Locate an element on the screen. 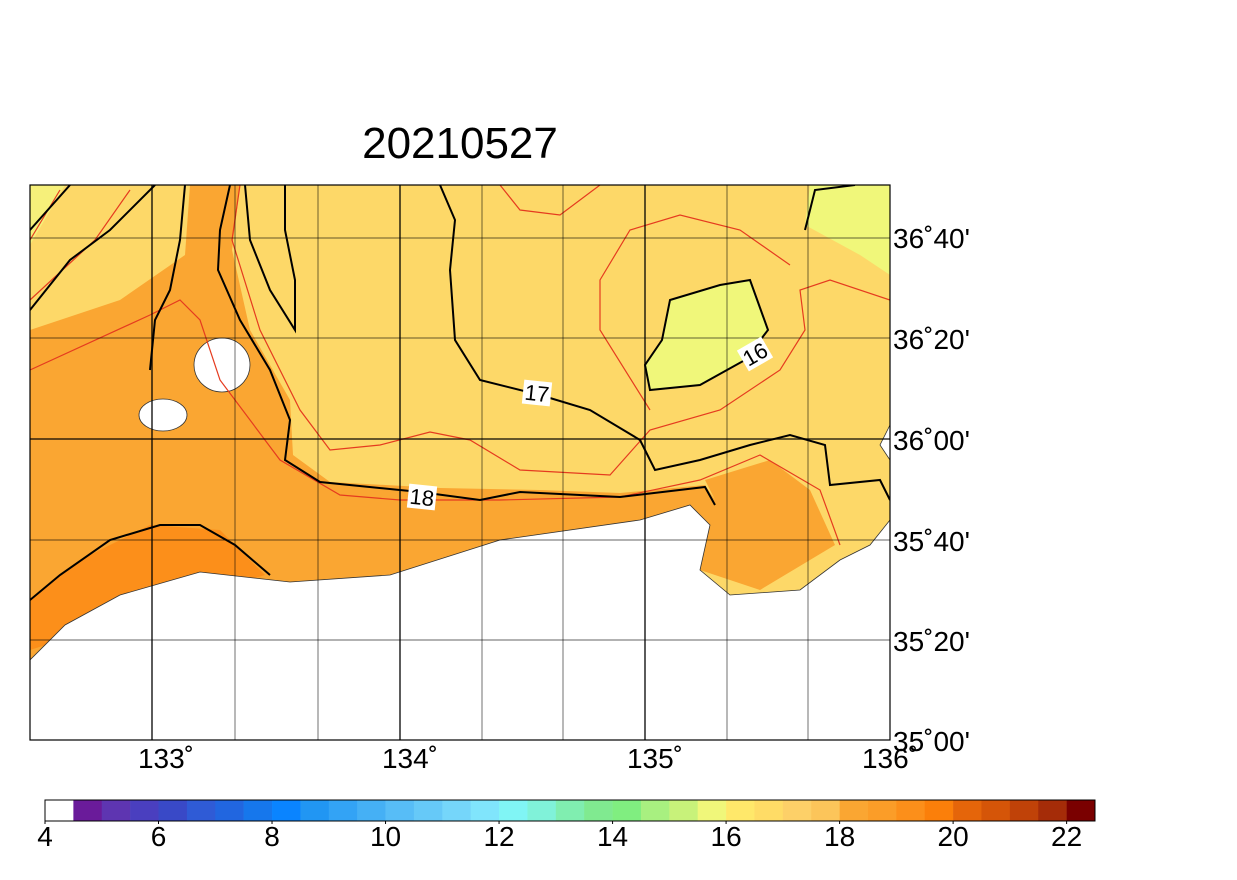 The width and height of the screenshot is (1237, 880). colorbar-tick-label: 6 is located at coordinates (159, 836).